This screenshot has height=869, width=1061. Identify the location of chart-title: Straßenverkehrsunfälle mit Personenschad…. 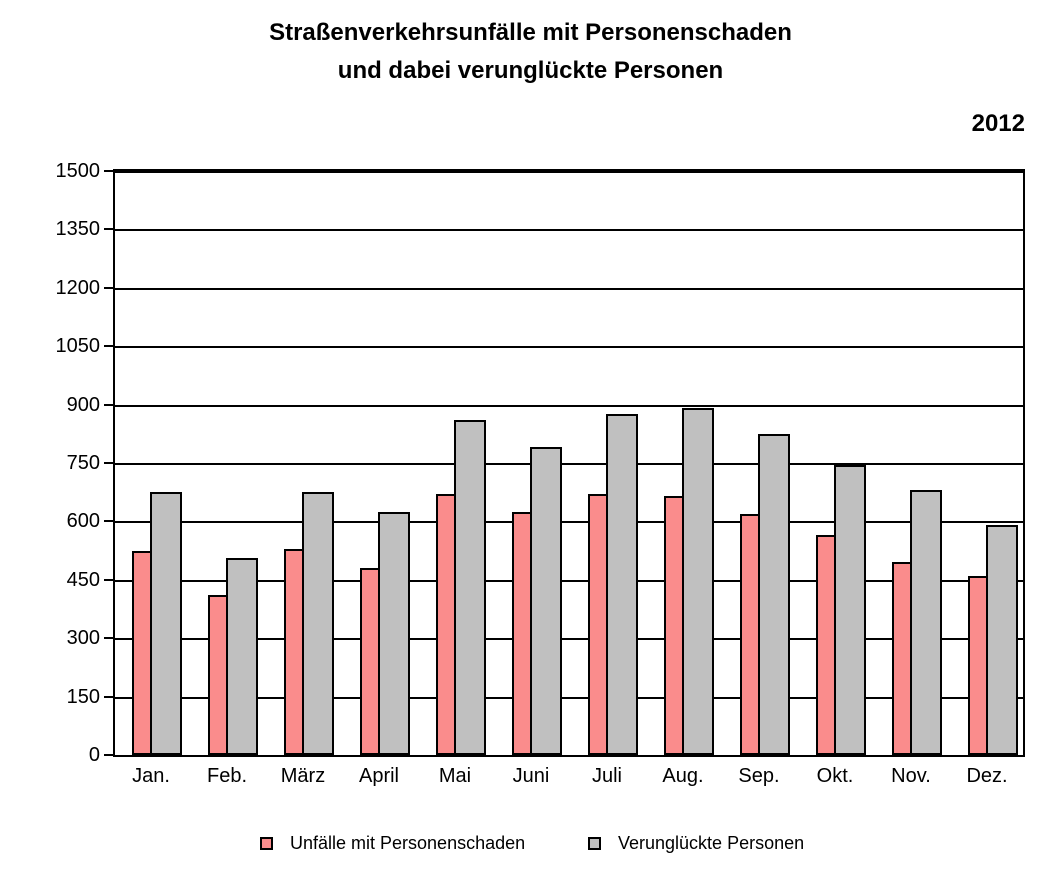
(530, 52).